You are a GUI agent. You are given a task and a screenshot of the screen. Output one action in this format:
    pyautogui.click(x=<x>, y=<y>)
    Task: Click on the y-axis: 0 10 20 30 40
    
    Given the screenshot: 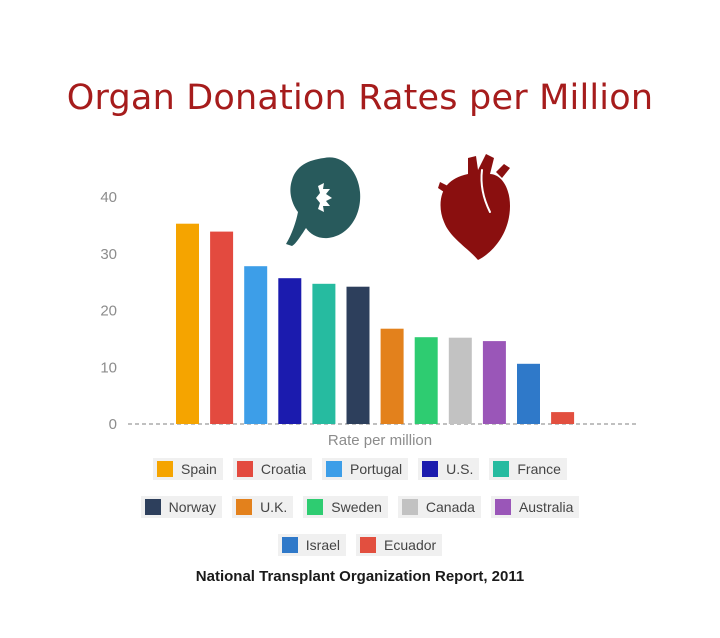 What is the action you would take?
    pyautogui.click(x=108, y=311)
    